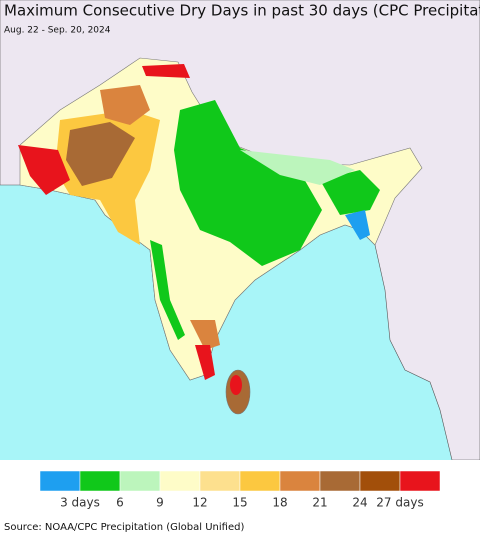 Image resolution: width=480 pixels, height=536 pixels. What do you see at coordinates (236, 385) in the screenshot?
I see `sri-lanka-dry` at bounding box center [236, 385].